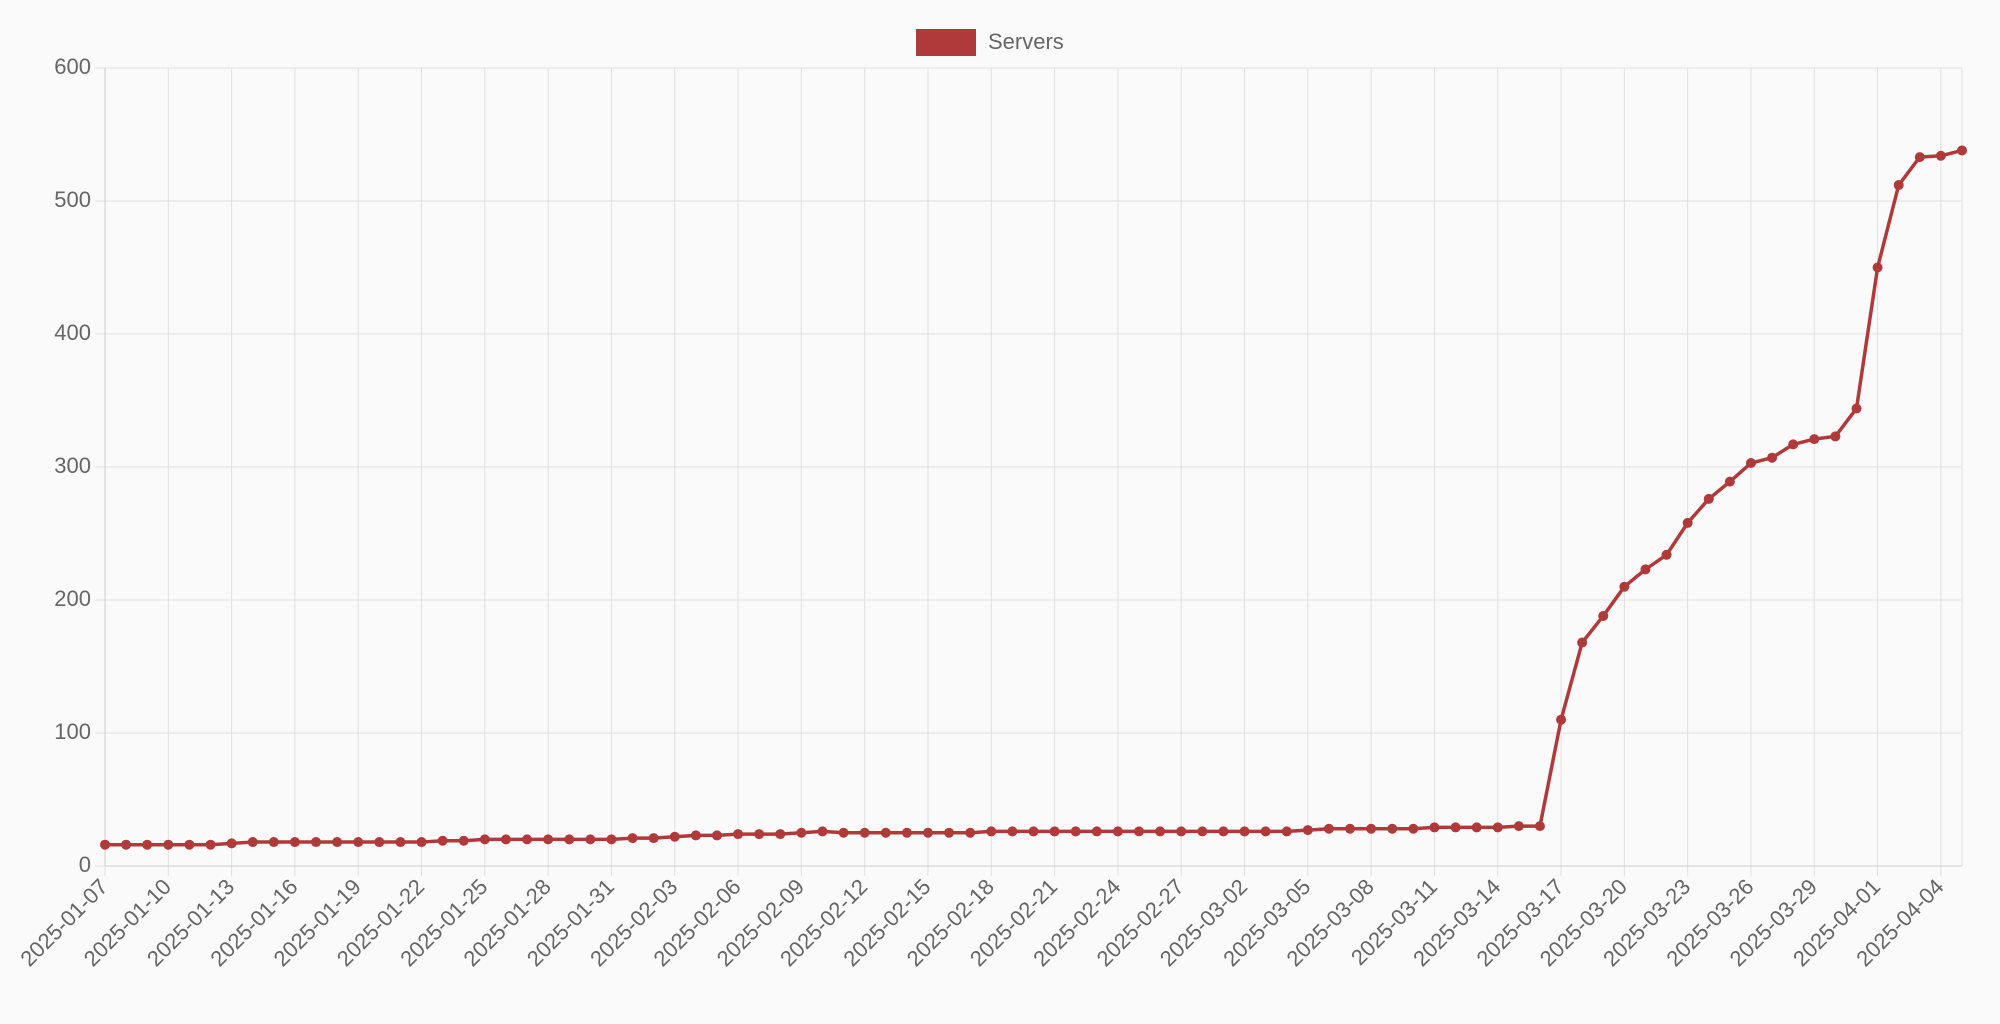 The height and width of the screenshot is (1024, 2000). What do you see at coordinates (85, 864) in the screenshot?
I see `y-tick-label: 0` at bounding box center [85, 864].